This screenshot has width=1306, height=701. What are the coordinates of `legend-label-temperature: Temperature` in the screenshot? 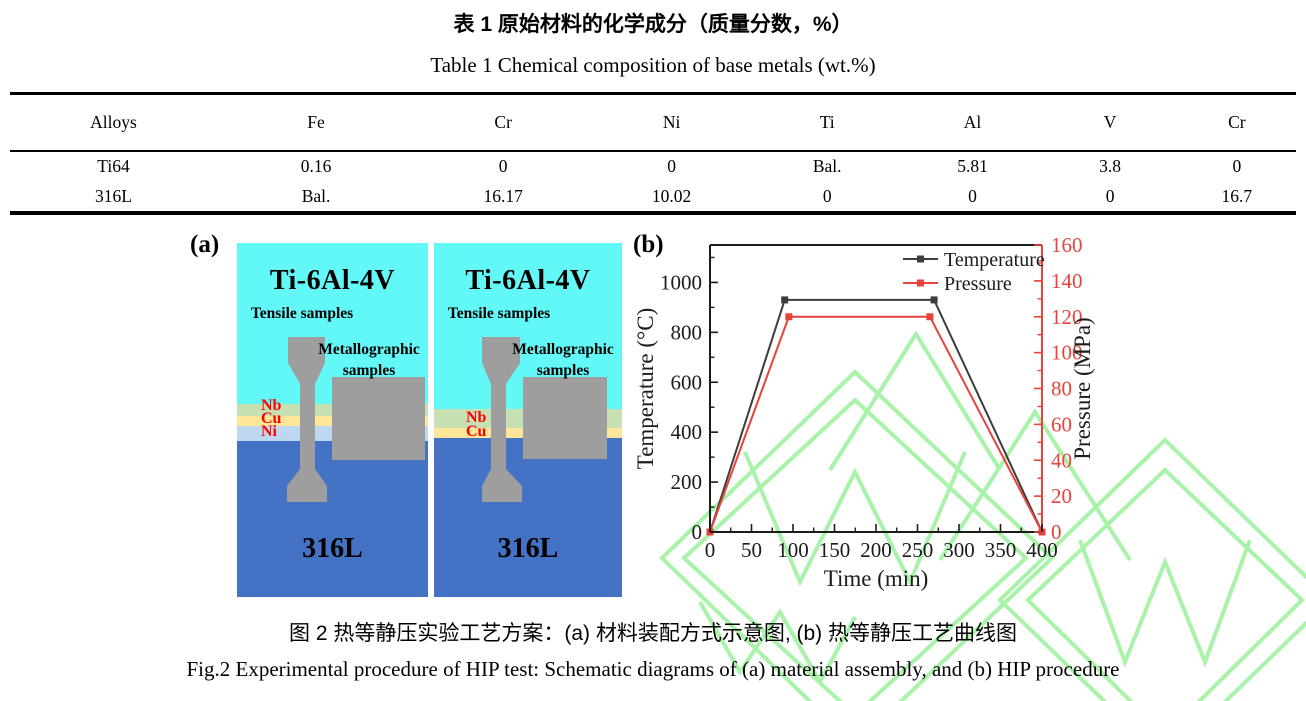 It's located at (994, 260).